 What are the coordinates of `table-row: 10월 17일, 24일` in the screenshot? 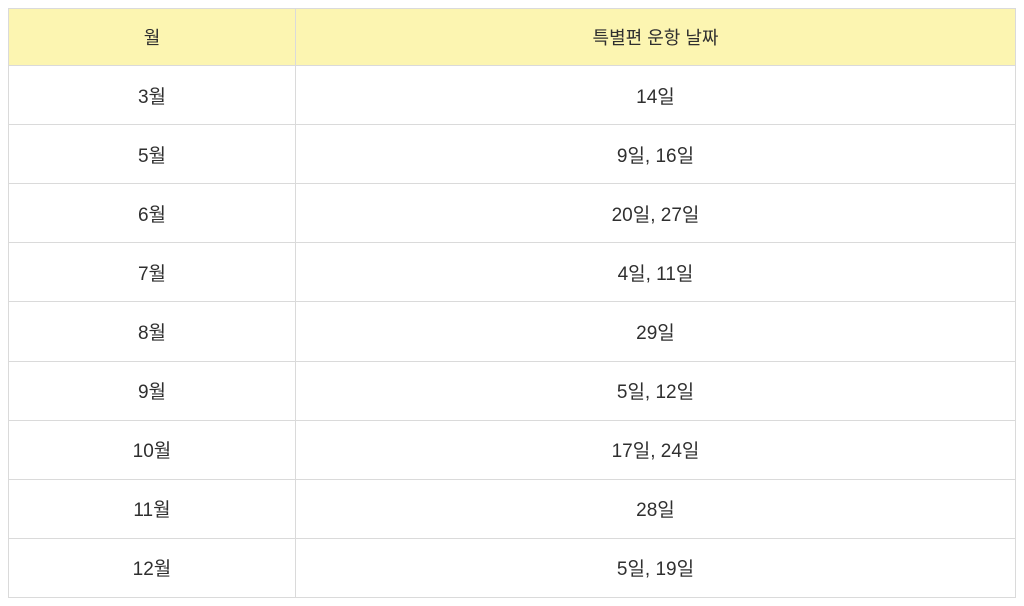 It's located at (512, 449).